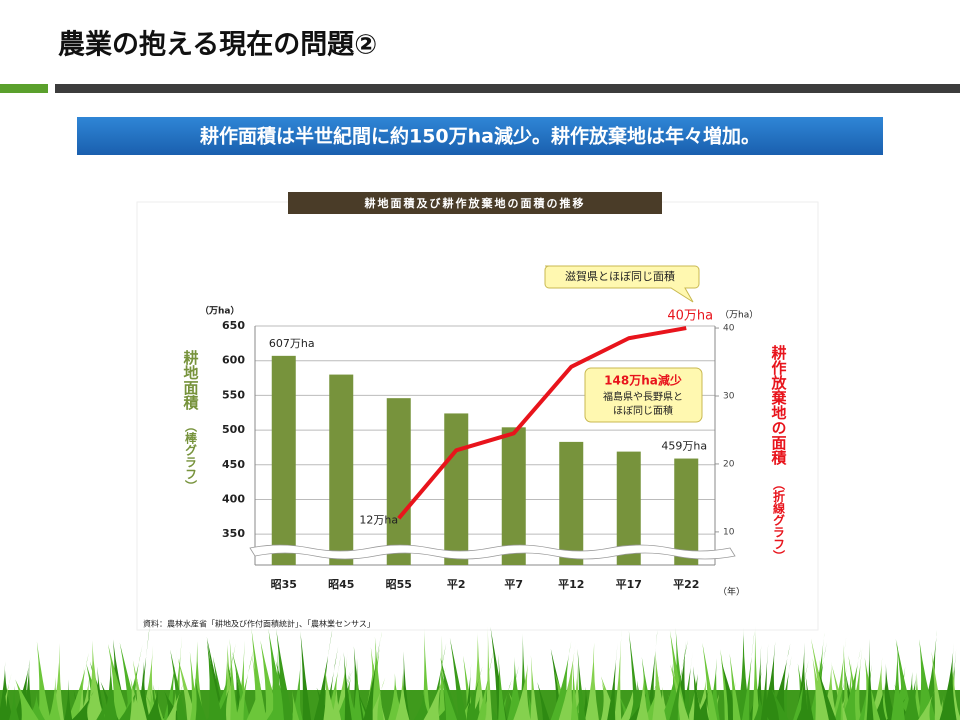  I want to click on header-accent, so click(24, 88).